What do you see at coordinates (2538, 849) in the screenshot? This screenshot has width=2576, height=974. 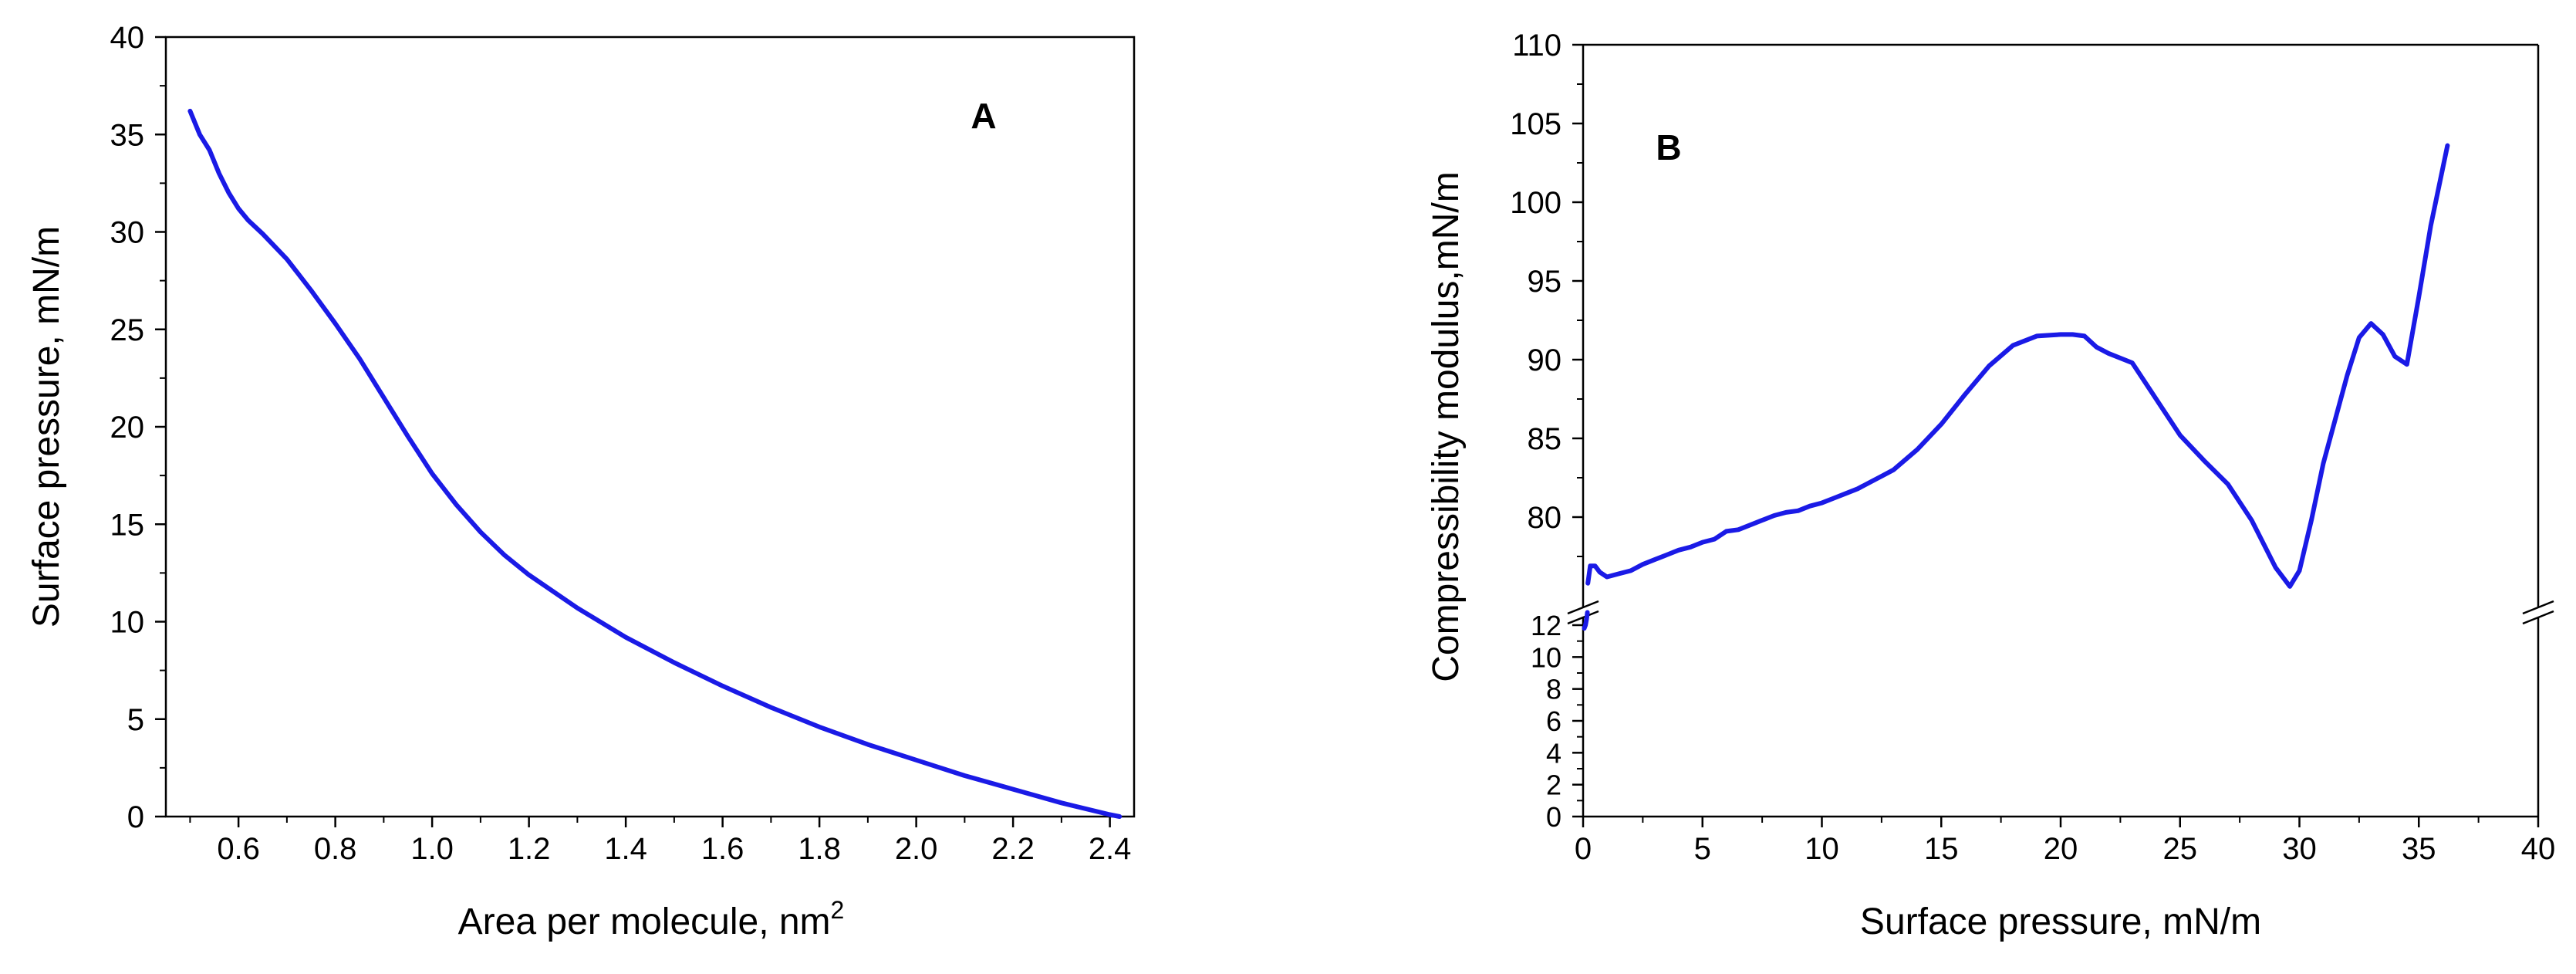 I see `x-tick-label: 40` at bounding box center [2538, 849].